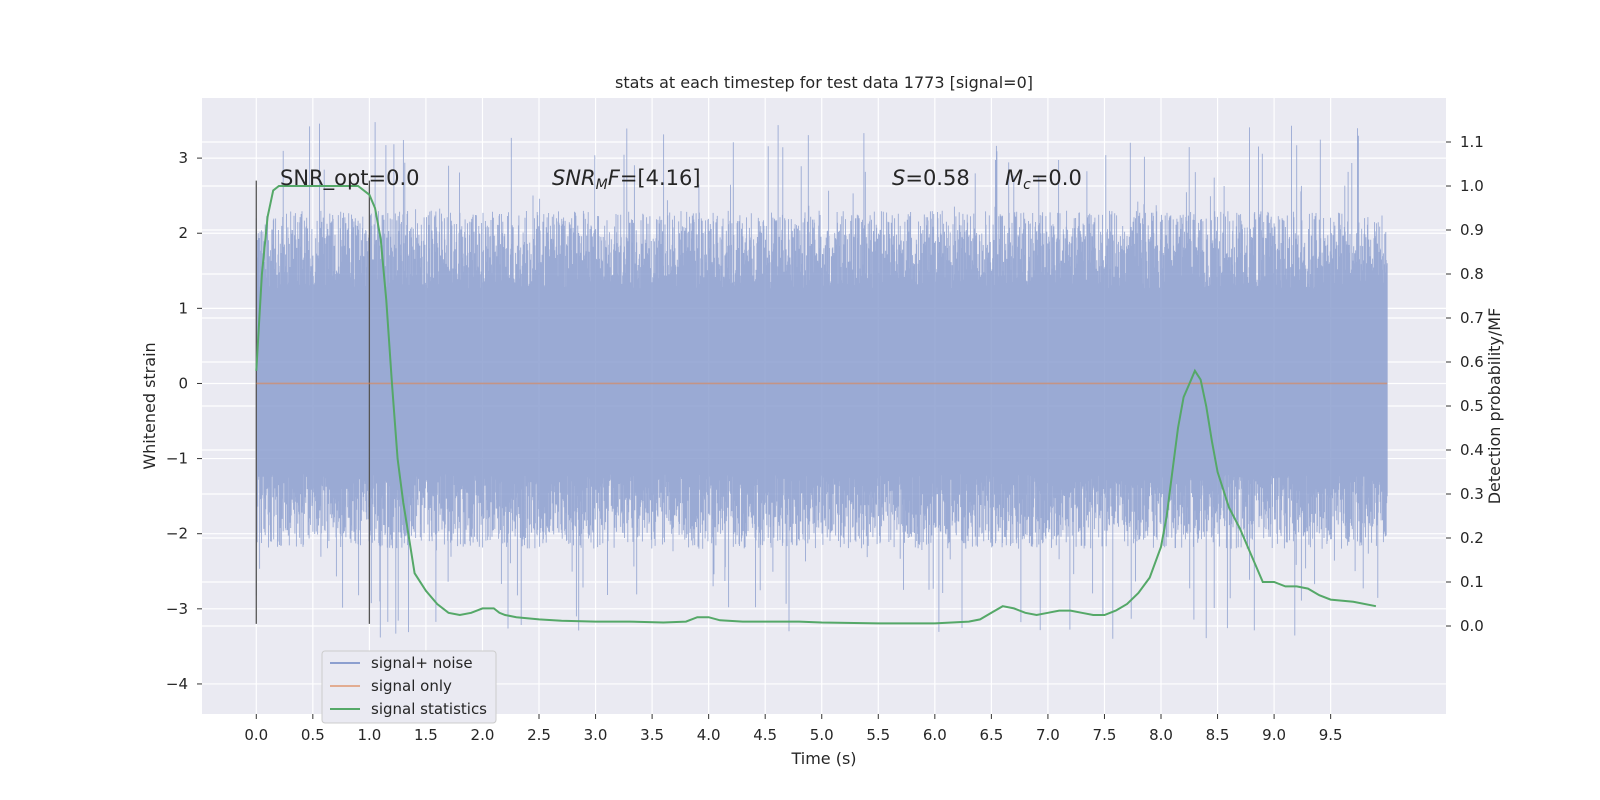 This screenshot has width=1600, height=800. Describe the element at coordinates (422, 663) in the screenshot. I see `legend-label-signal-noise: signal+ noise` at that location.